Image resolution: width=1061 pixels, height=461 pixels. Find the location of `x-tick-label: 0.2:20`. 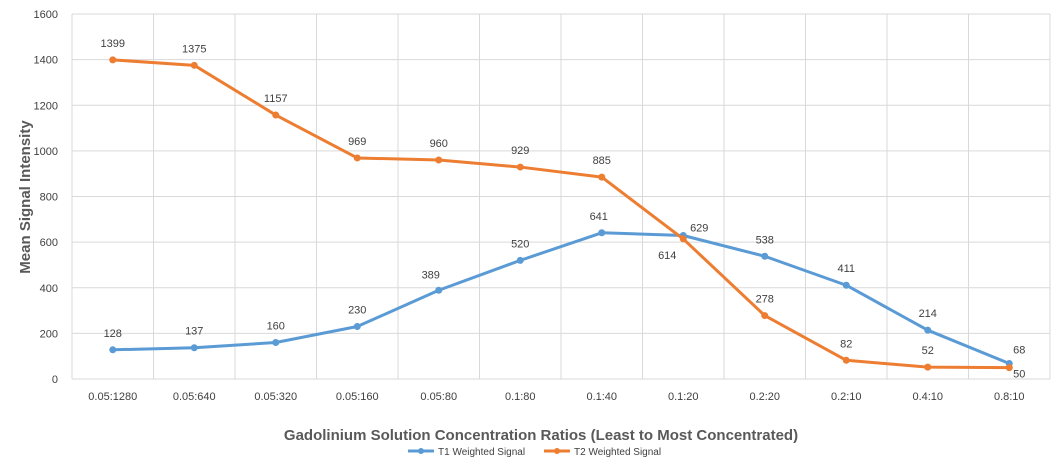

x-tick-label: 0.2:20 is located at coordinates (764, 397).